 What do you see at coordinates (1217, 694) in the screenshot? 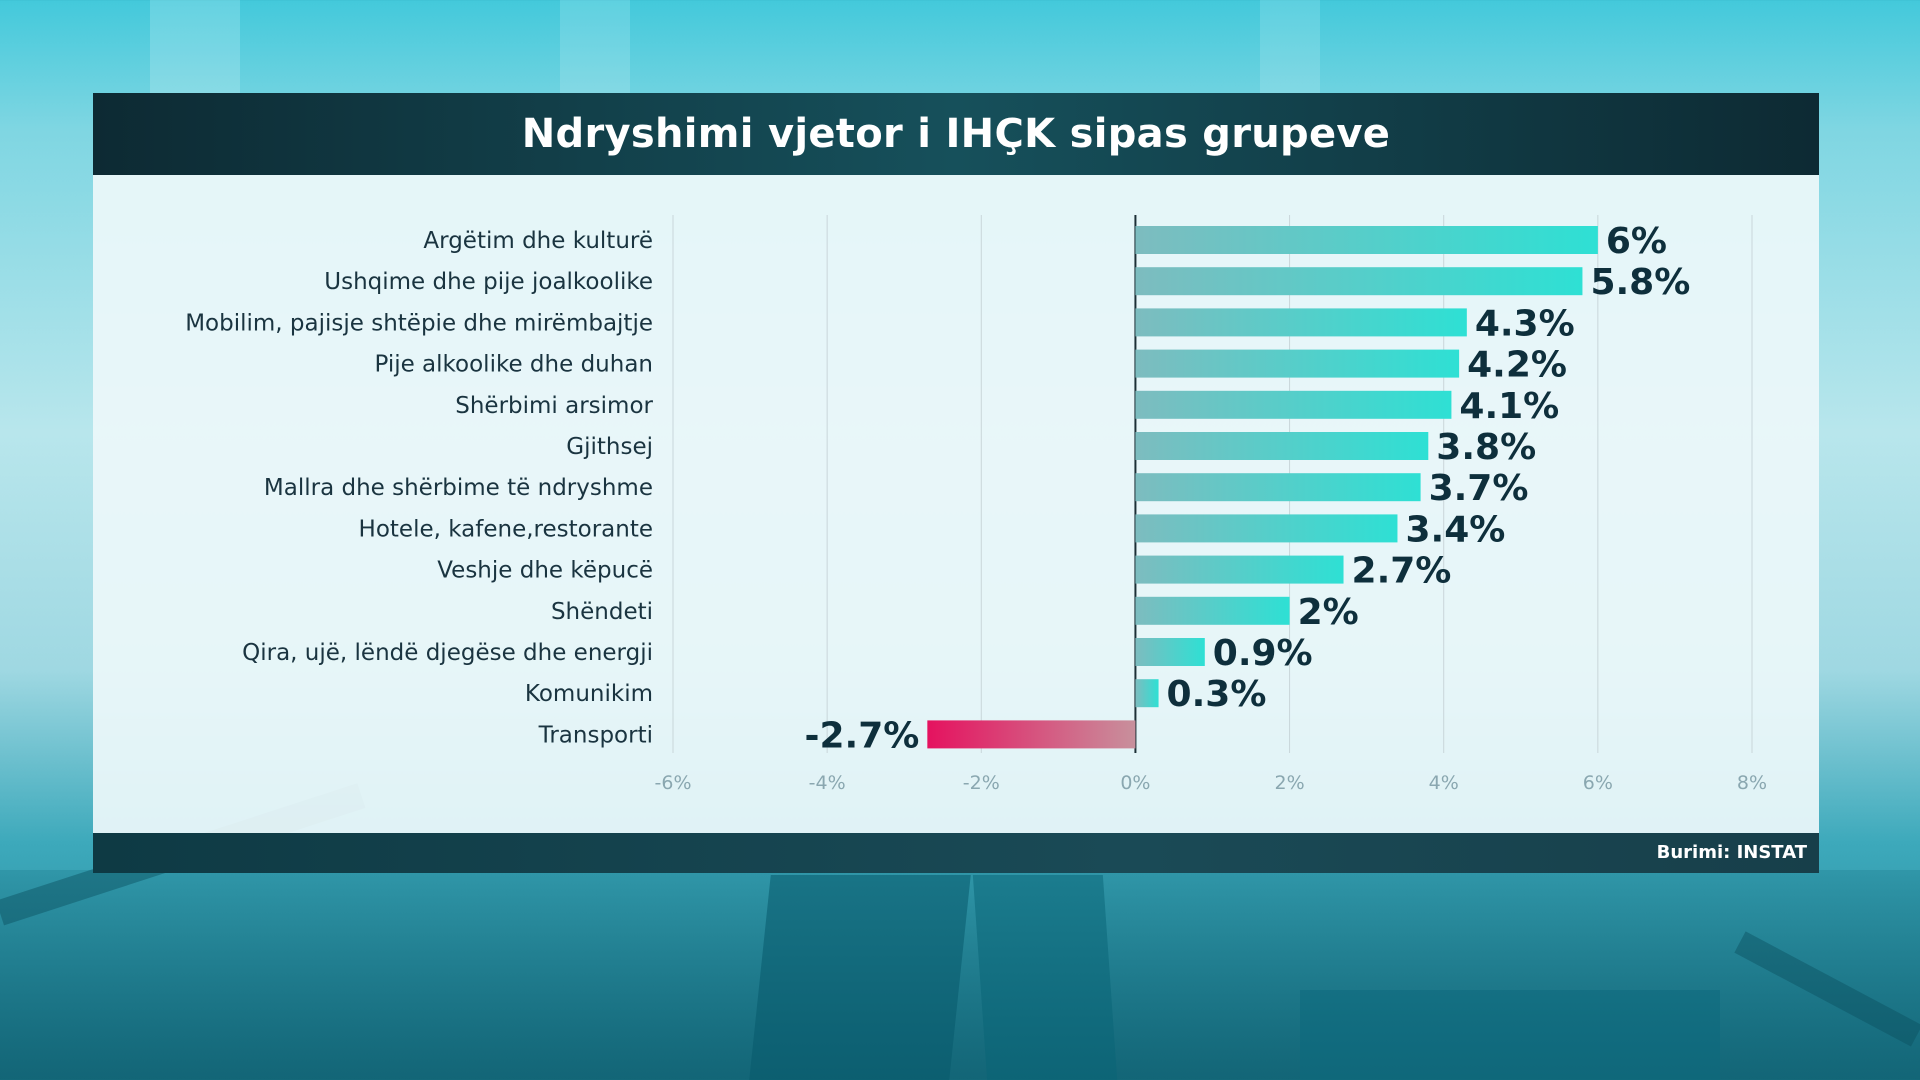
I see `value-label: 0.3%` at bounding box center [1217, 694].